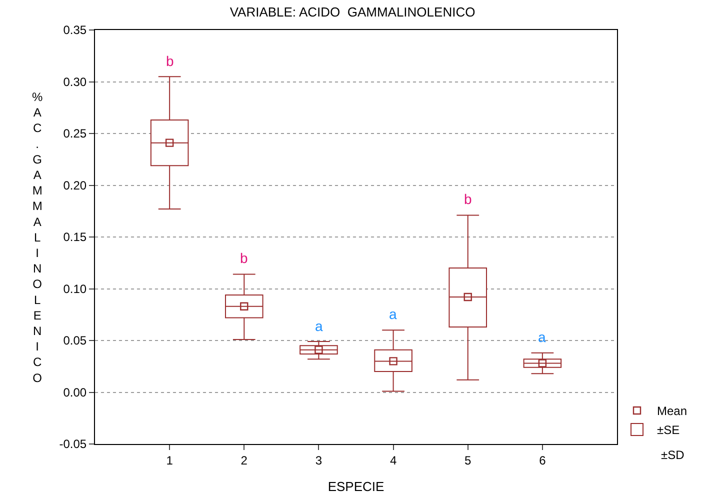 This screenshot has height=504, width=705. Describe the element at coordinates (170, 460) in the screenshot. I see `x-tick-label: 1` at that location.